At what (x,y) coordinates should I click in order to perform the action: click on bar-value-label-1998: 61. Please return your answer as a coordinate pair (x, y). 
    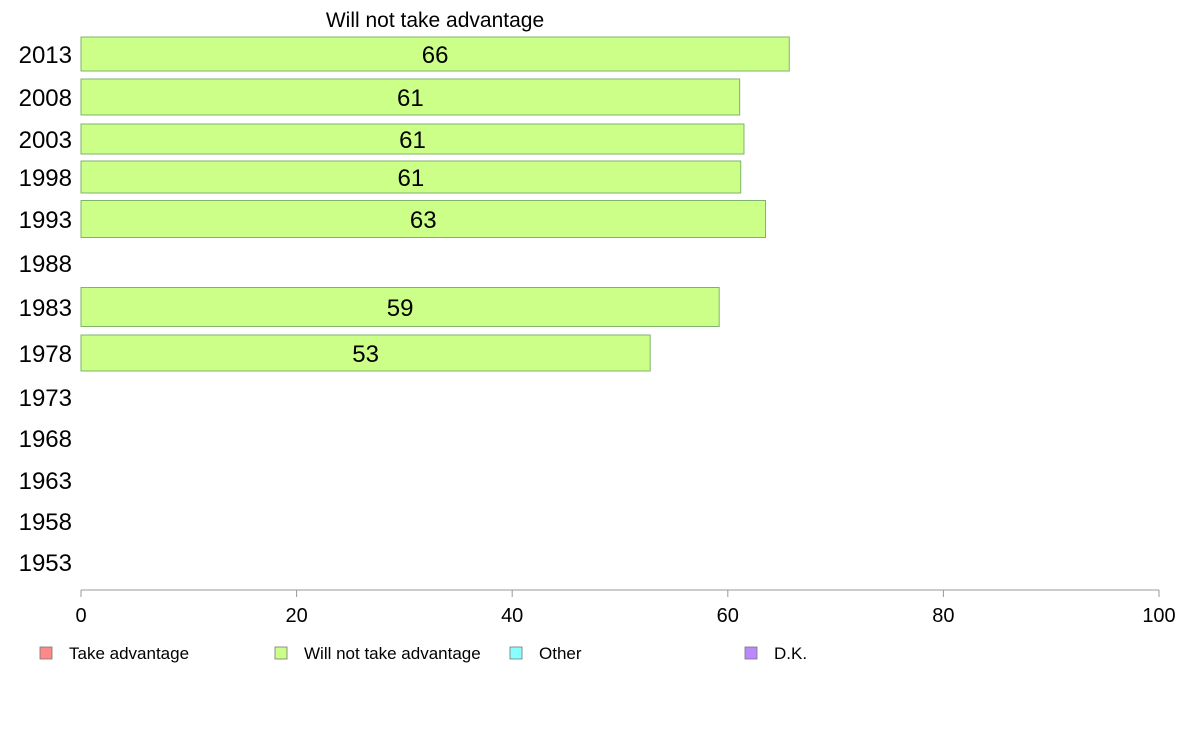
    Looking at the image, I should click on (411, 178).